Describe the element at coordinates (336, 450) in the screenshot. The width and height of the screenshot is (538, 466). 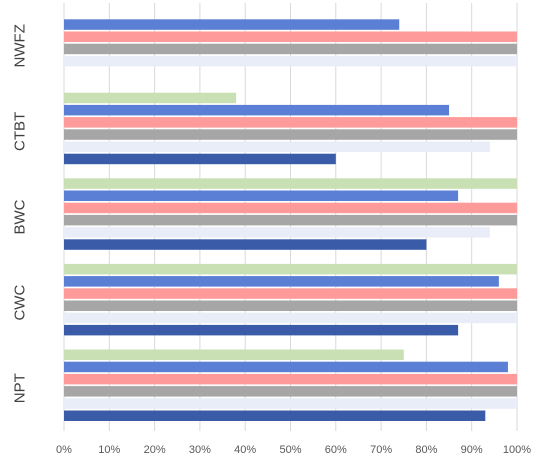
I see `x-tick-label: 60%` at that location.